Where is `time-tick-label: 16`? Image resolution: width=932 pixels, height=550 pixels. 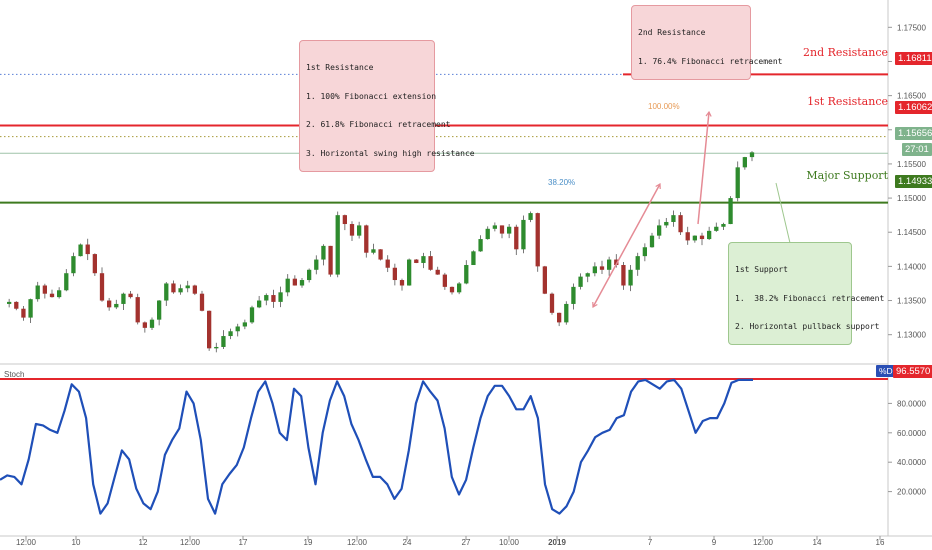 time-tick-label: 16 is located at coordinates (880, 542).